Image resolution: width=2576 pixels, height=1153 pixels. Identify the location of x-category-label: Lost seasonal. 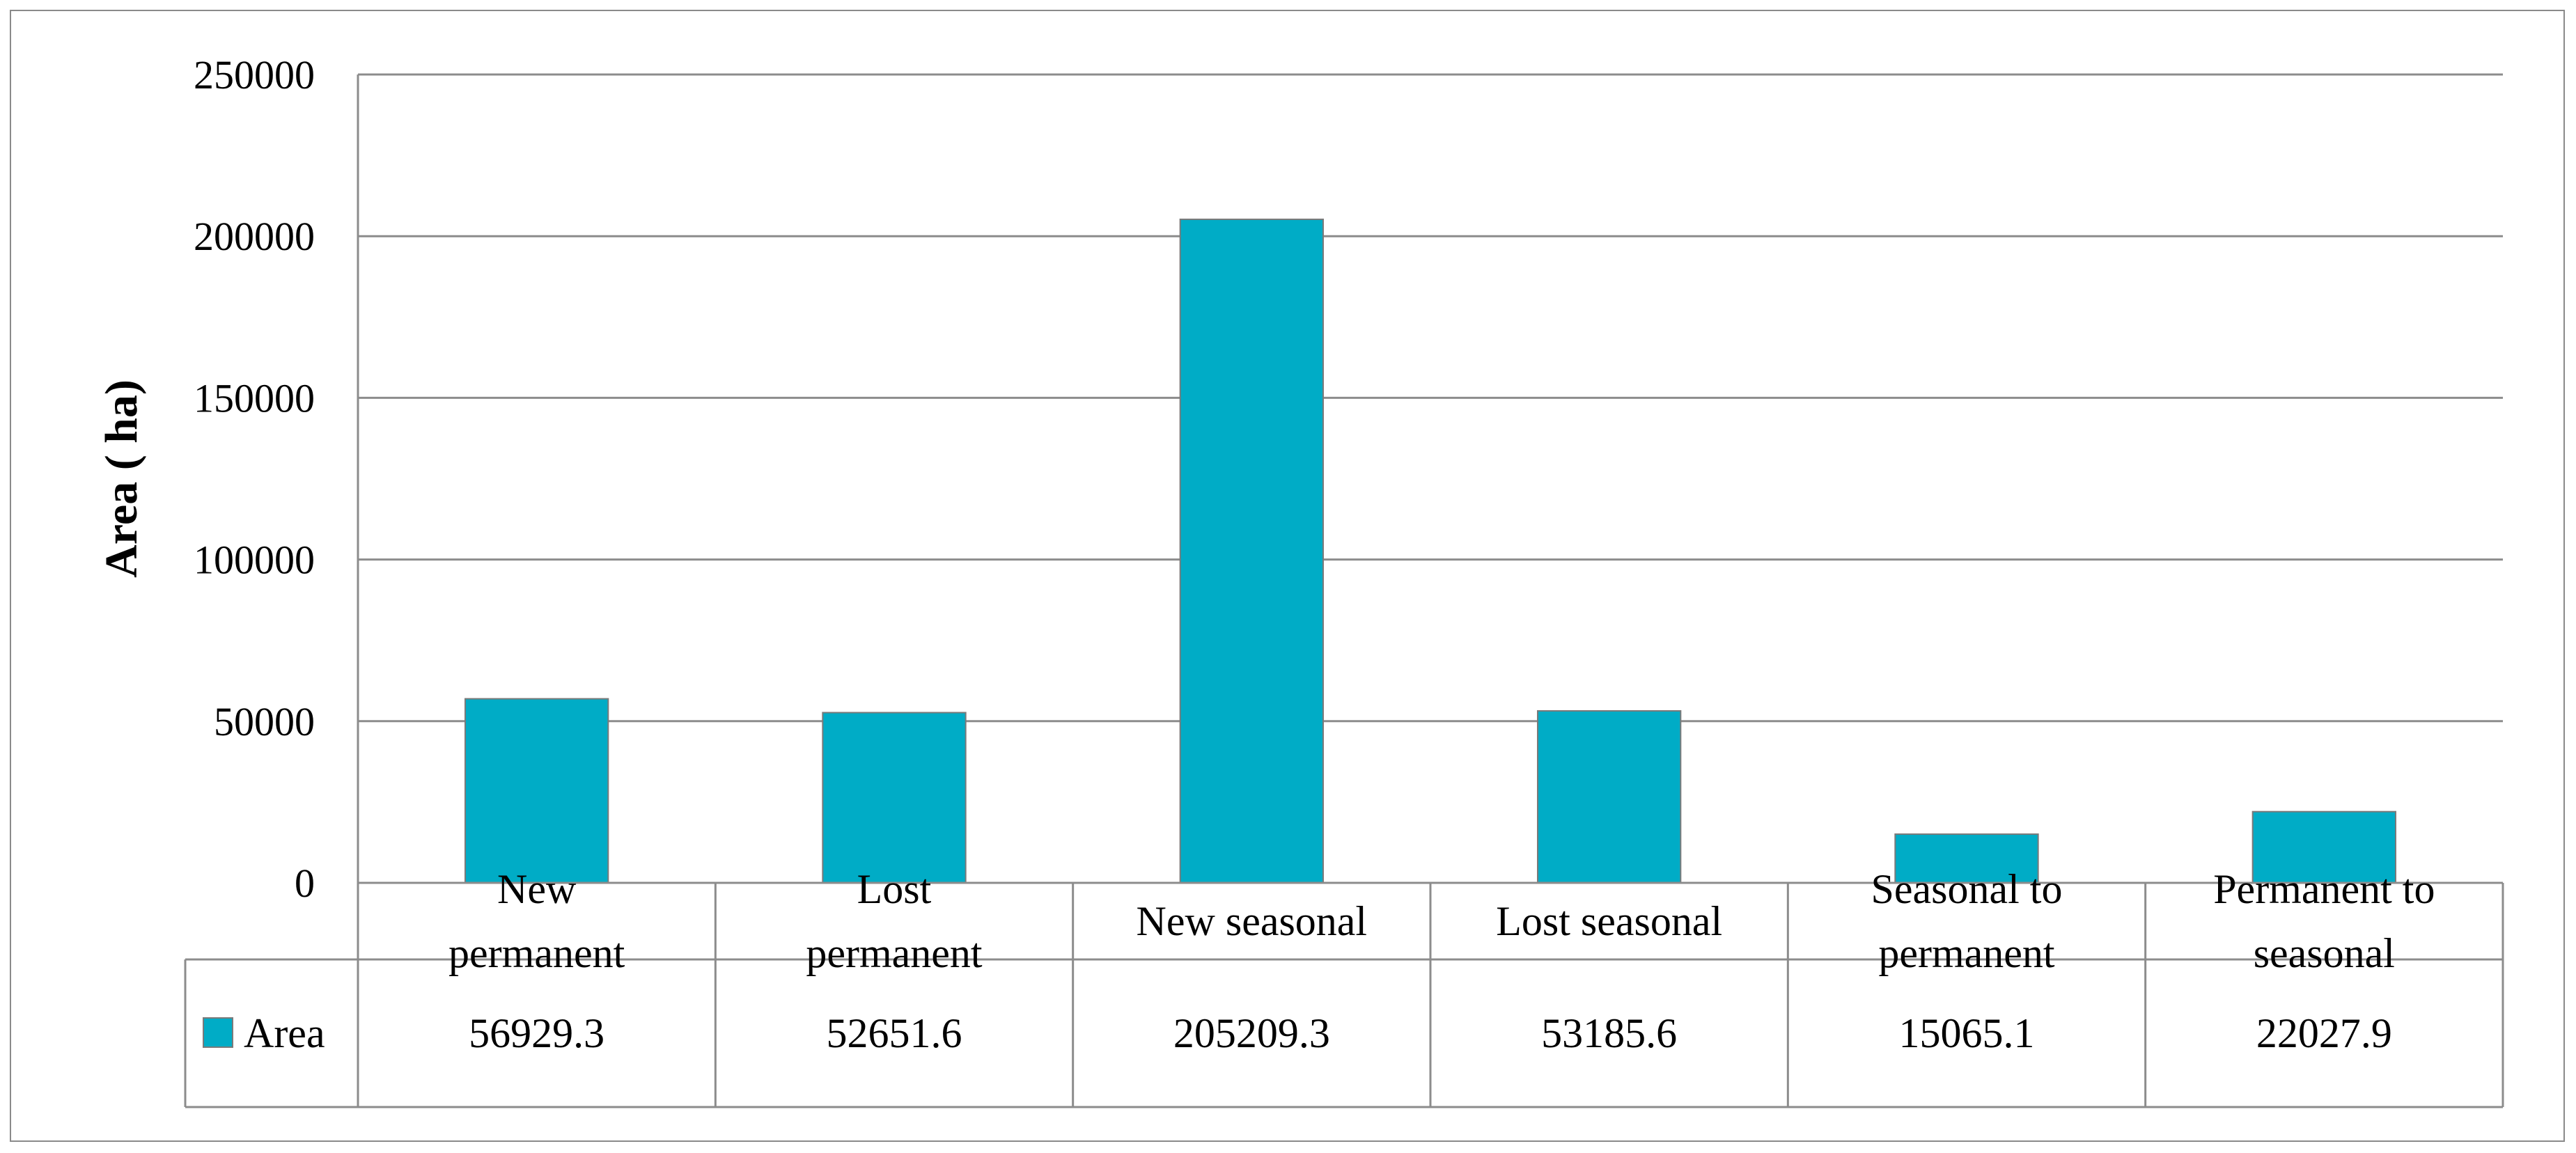
(1609, 921).